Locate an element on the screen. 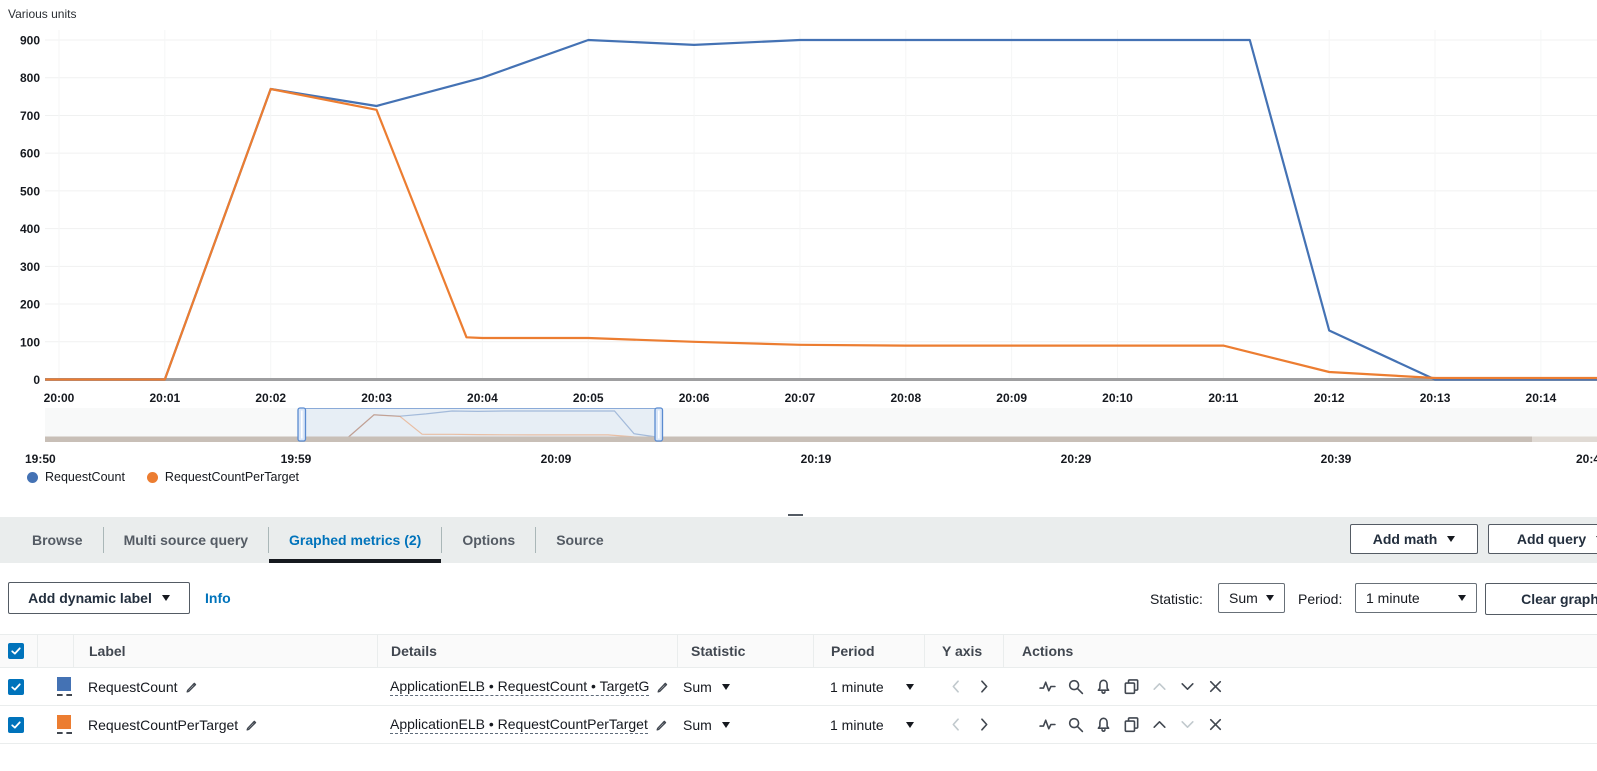 The height and width of the screenshot is (771, 1597). table-row-cell: RequestCount is located at coordinates (225, 687).